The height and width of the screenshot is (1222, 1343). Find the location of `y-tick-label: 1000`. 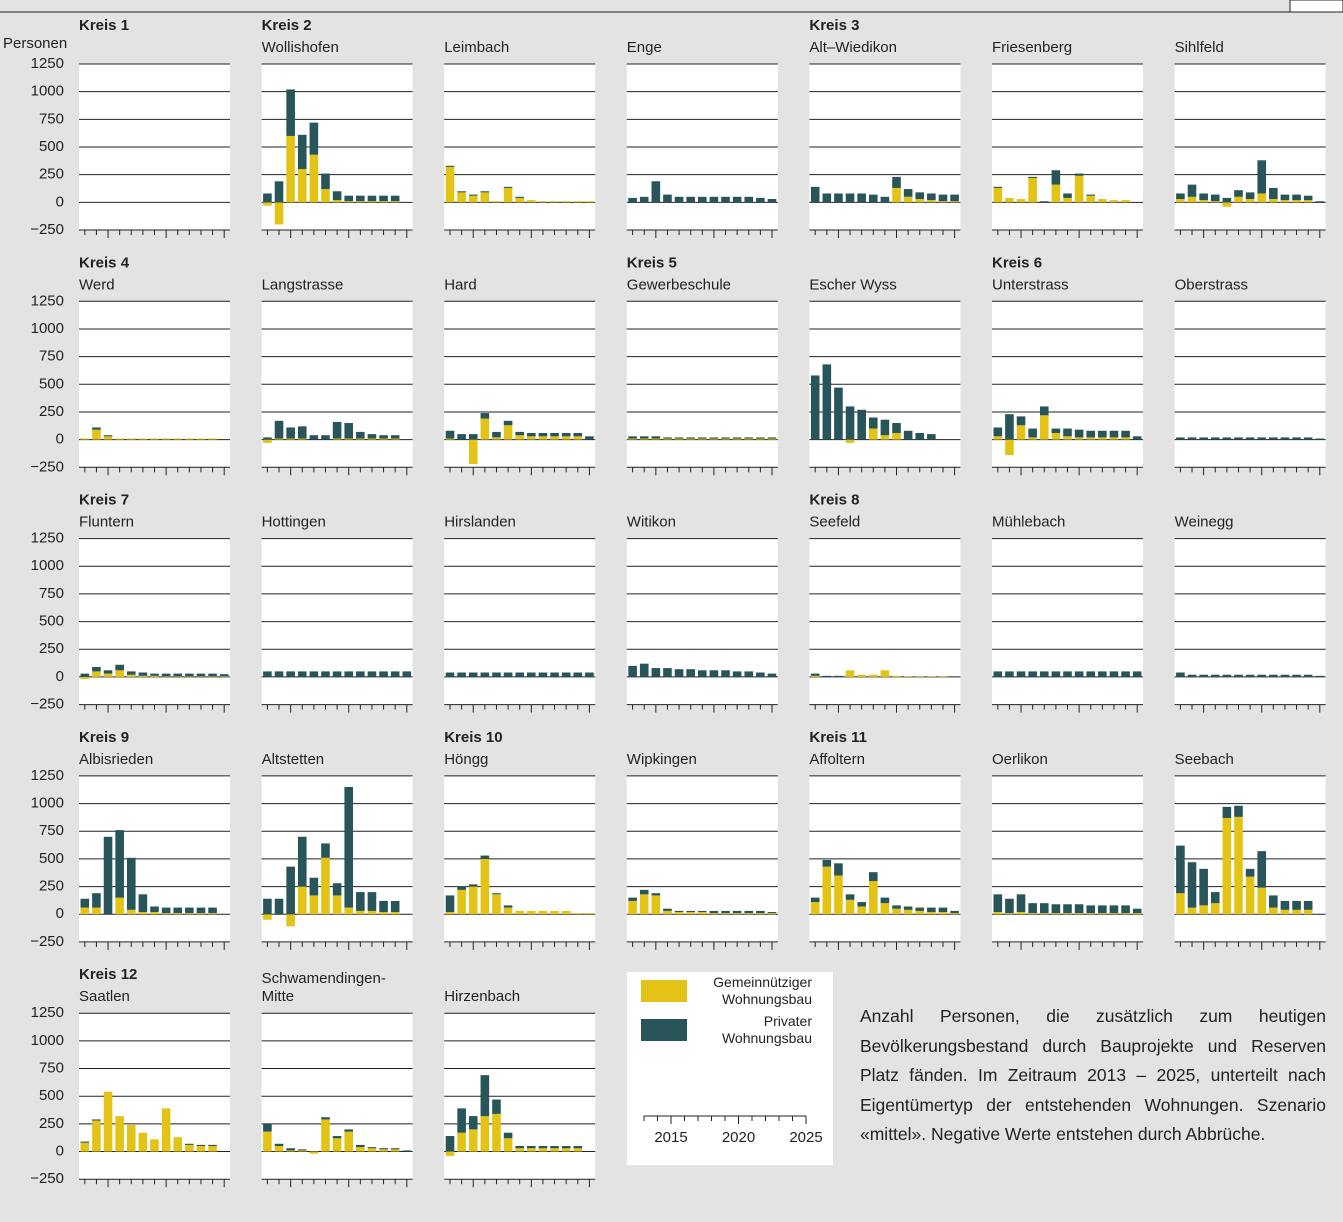

y-tick-label: 1000 is located at coordinates (47, 1040).